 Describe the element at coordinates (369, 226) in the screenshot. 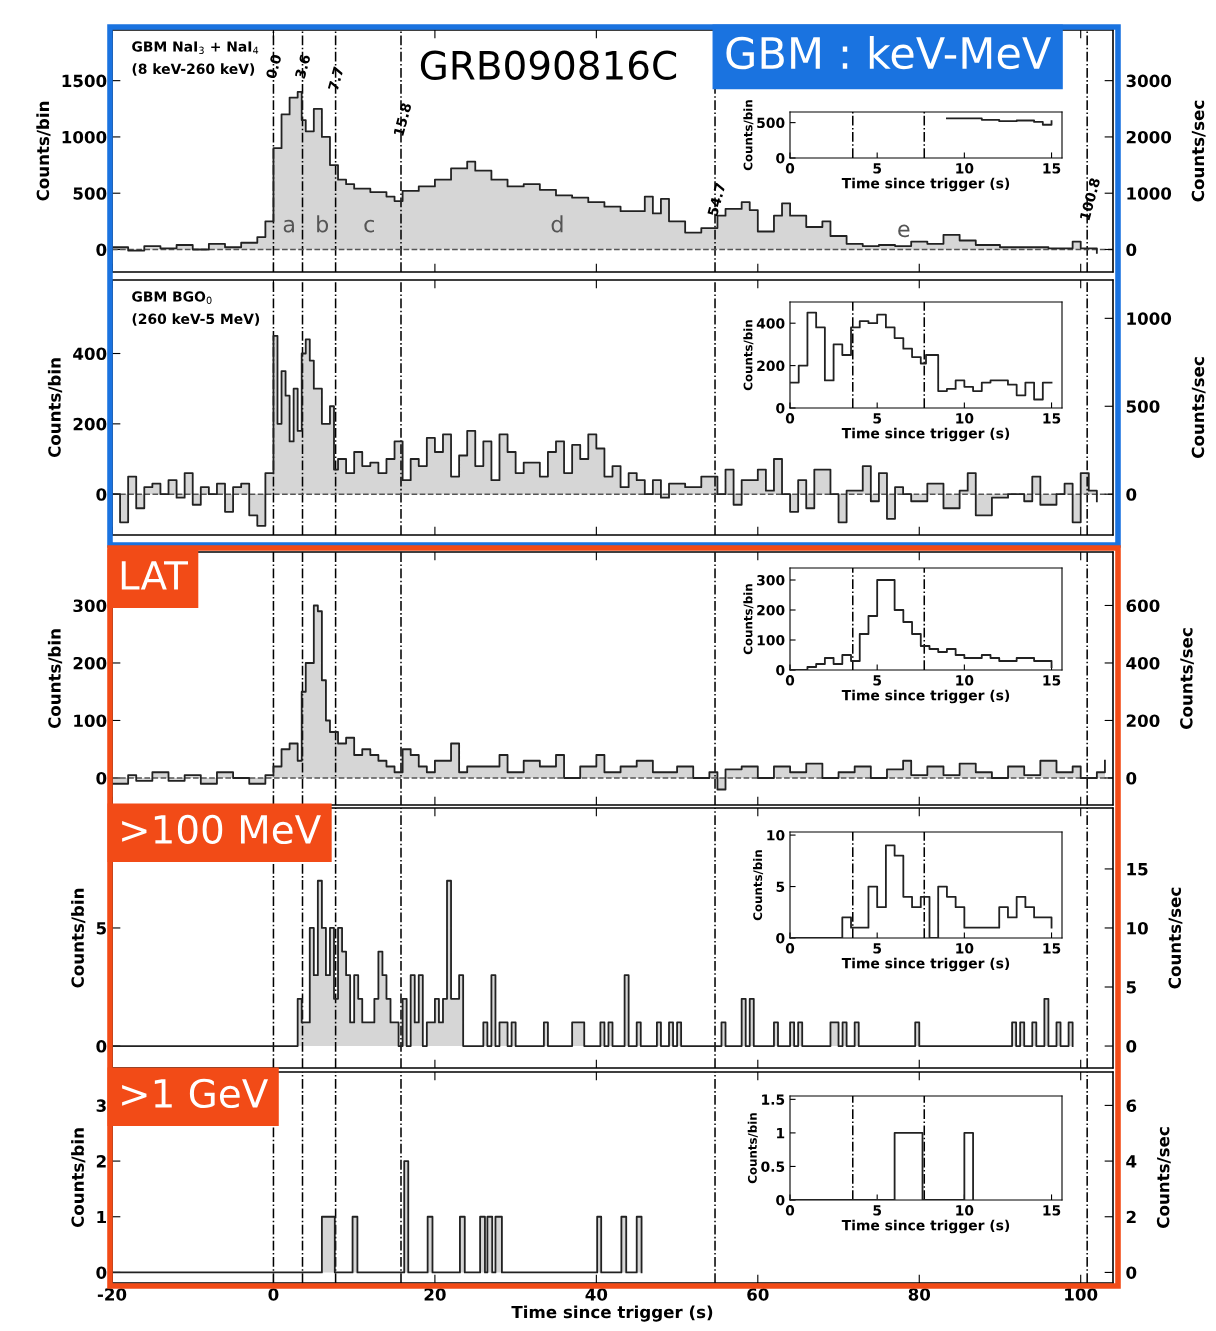

I see `annotation: c` at that location.